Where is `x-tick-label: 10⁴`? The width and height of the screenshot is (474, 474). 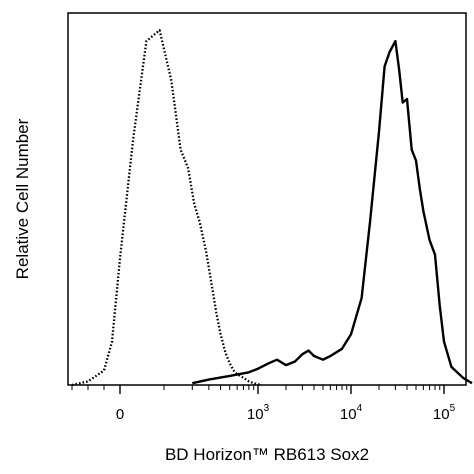
x-tick-label: 10⁴ is located at coordinates (351, 413).